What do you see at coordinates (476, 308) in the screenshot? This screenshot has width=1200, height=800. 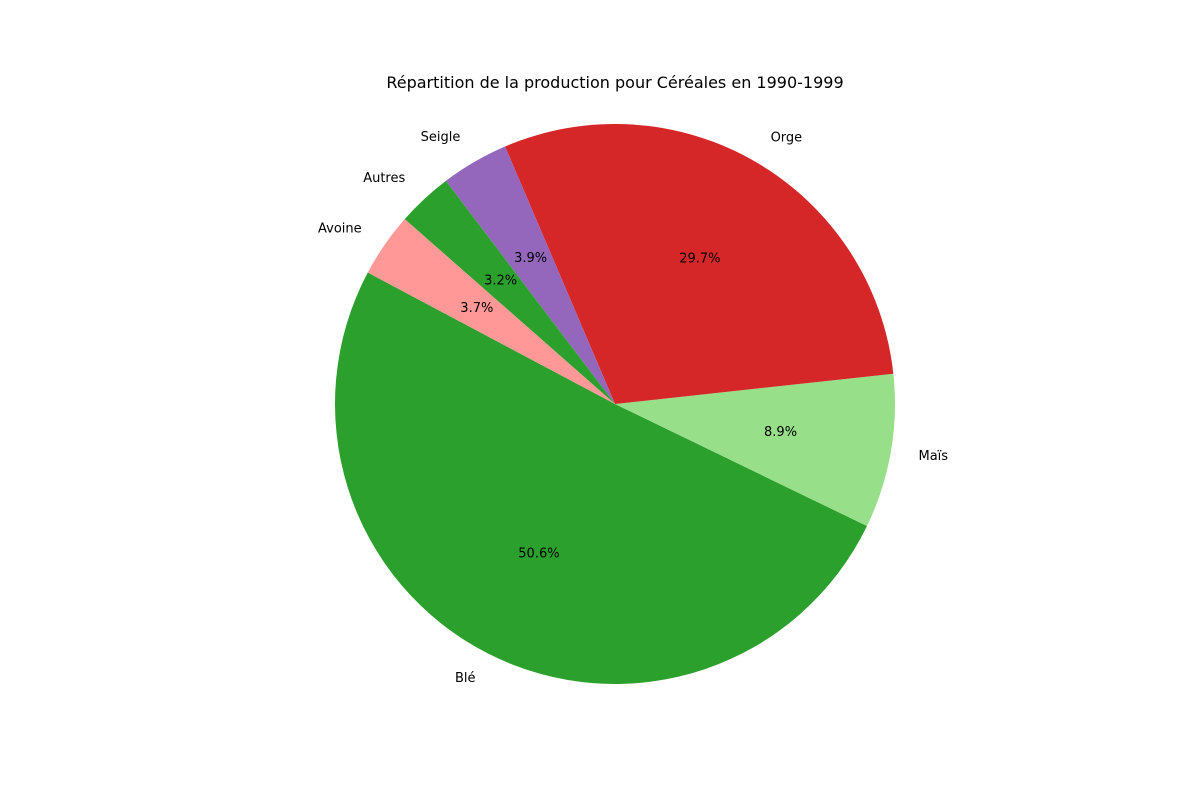 I see `slice-percent-6: 3.7%` at bounding box center [476, 308].